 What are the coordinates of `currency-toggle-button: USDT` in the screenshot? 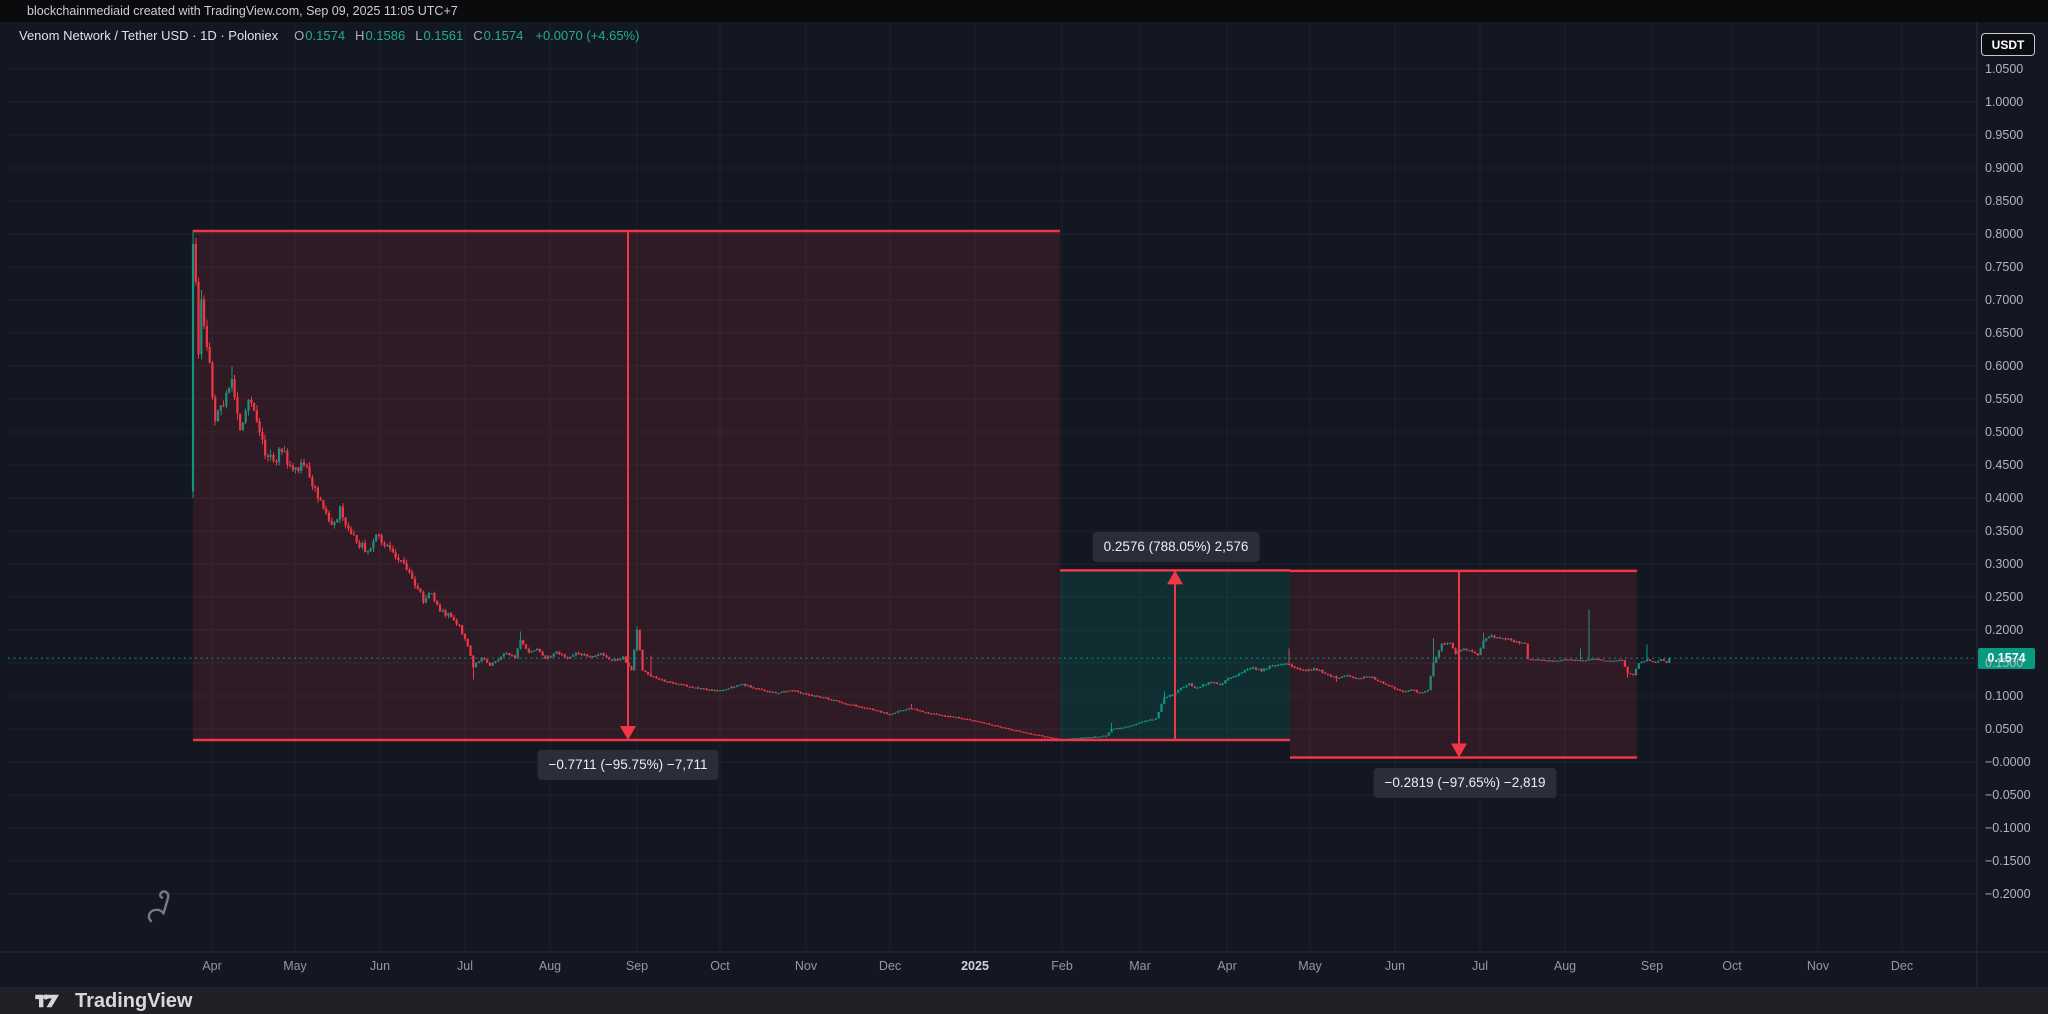 It's located at (2008, 44).